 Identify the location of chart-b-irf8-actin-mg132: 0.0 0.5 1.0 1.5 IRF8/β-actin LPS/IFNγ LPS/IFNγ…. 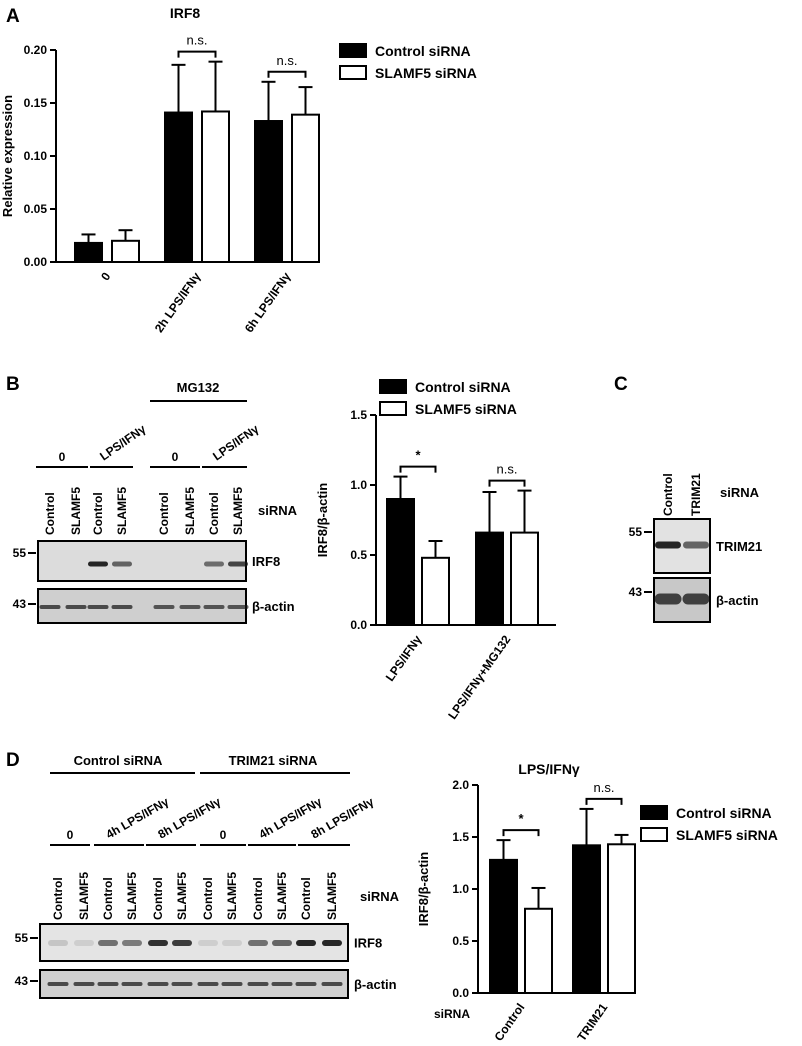
(435, 550).